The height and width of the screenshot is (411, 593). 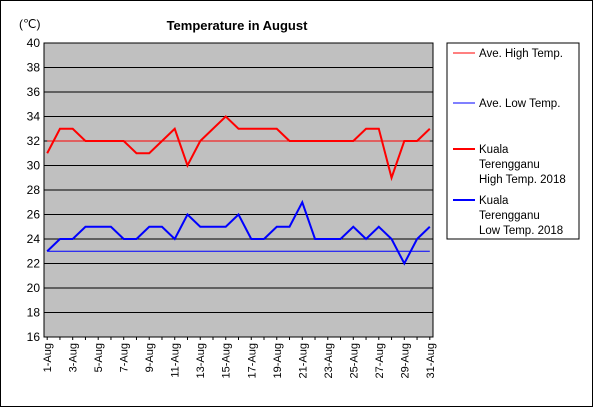 What do you see at coordinates (34, 288) in the screenshot?
I see `y-tick-label: 20` at bounding box center [34, 288].